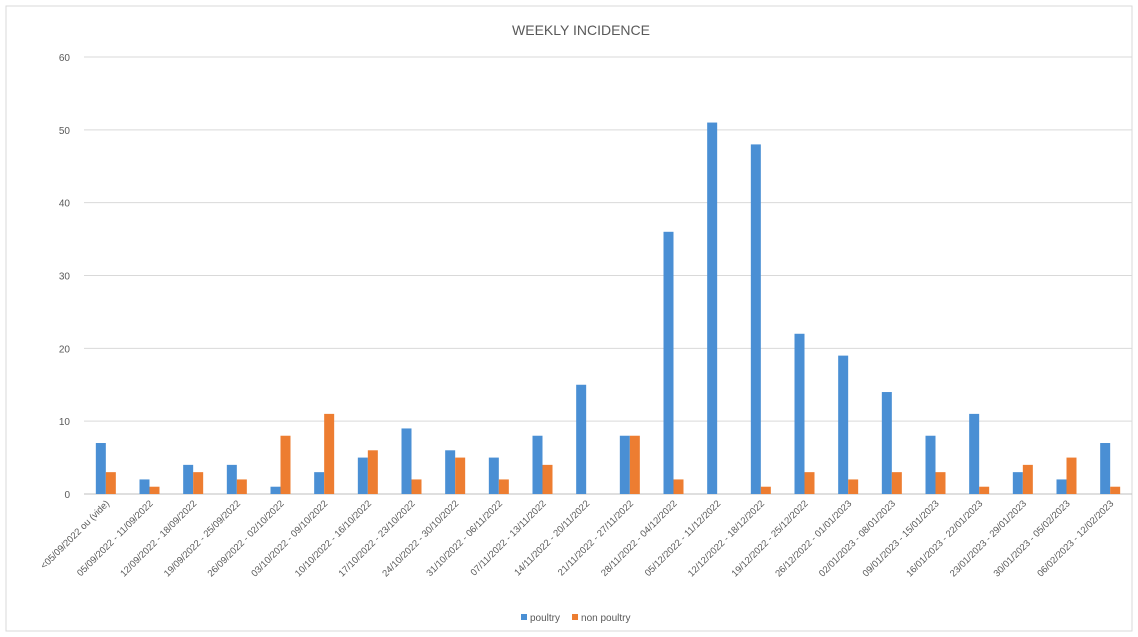 The image size is (1138, 637). I want to click on y-axis: 0 10 20 30 40 50 60, so click(65, 277).